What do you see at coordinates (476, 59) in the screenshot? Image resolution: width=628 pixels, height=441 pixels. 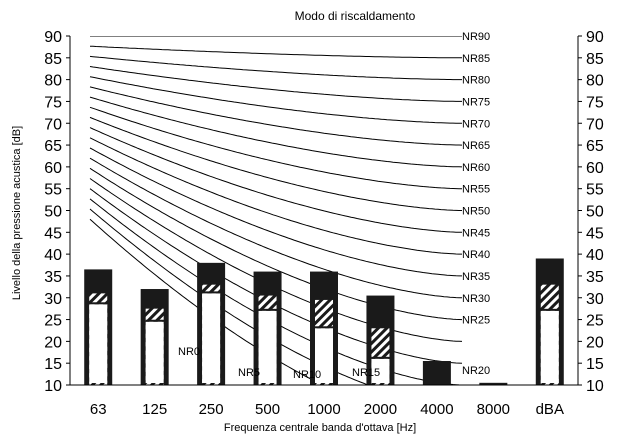 I see `nr-curve-label: NR85` at bounding box center [476, 59].